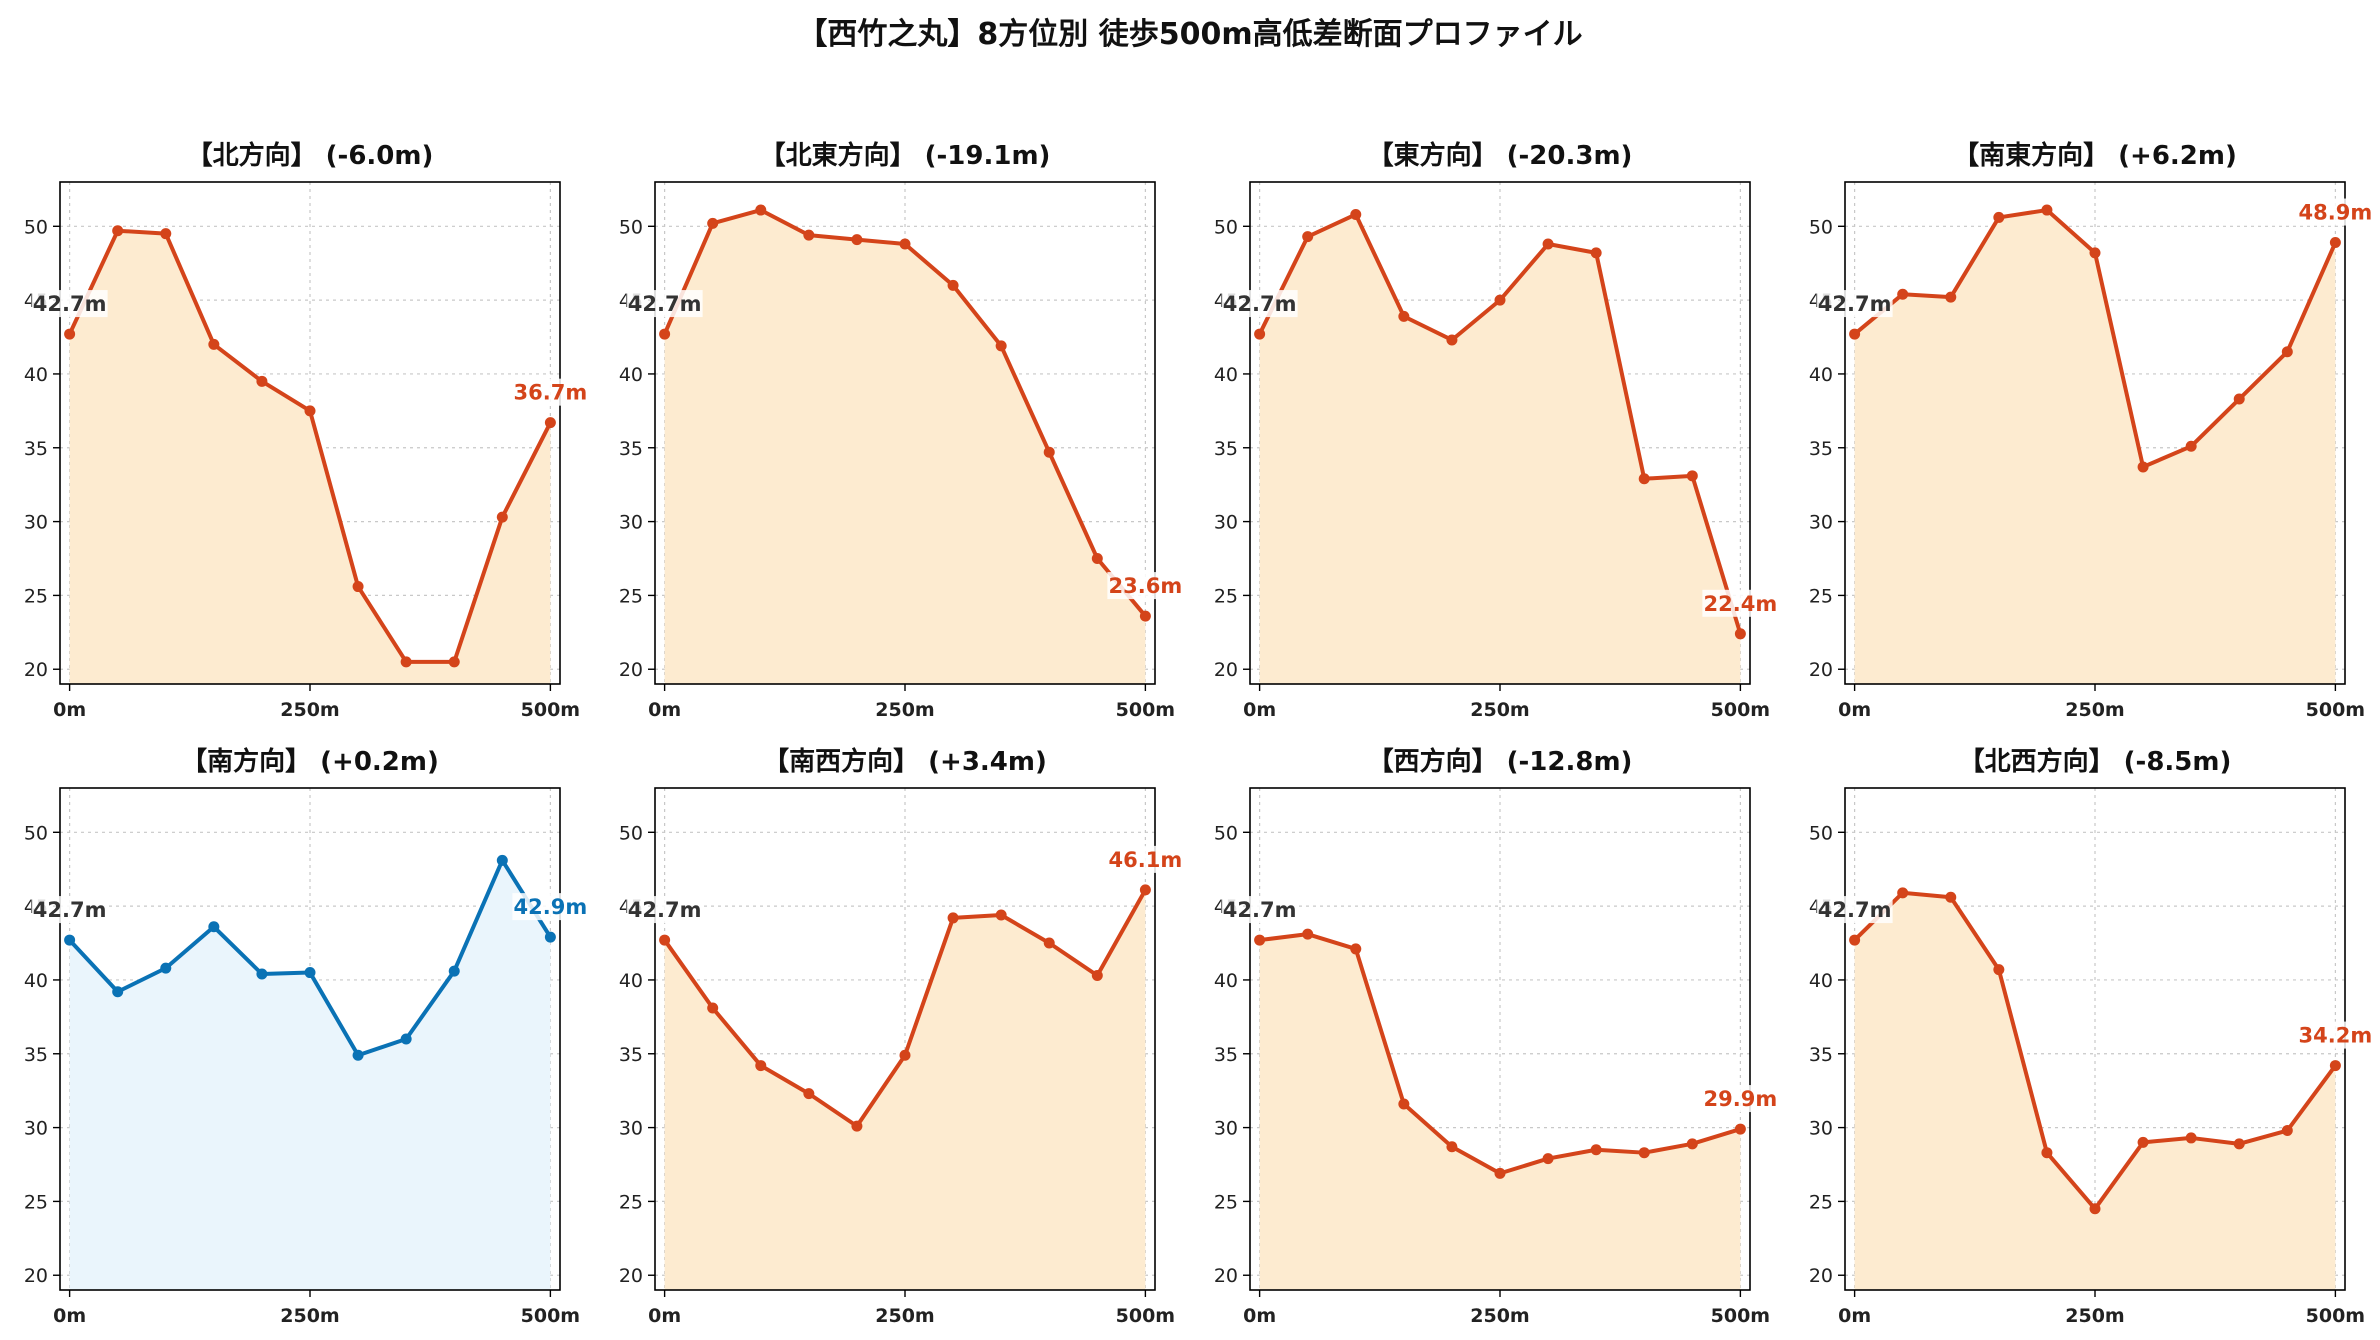 Image resolution: width=2380 pixels, height=1340 pixels. Describe the element at coordinates (1500, 155) in the screenshot. I see `panel-title: 【東方向】 (-20.3m)` at that location.